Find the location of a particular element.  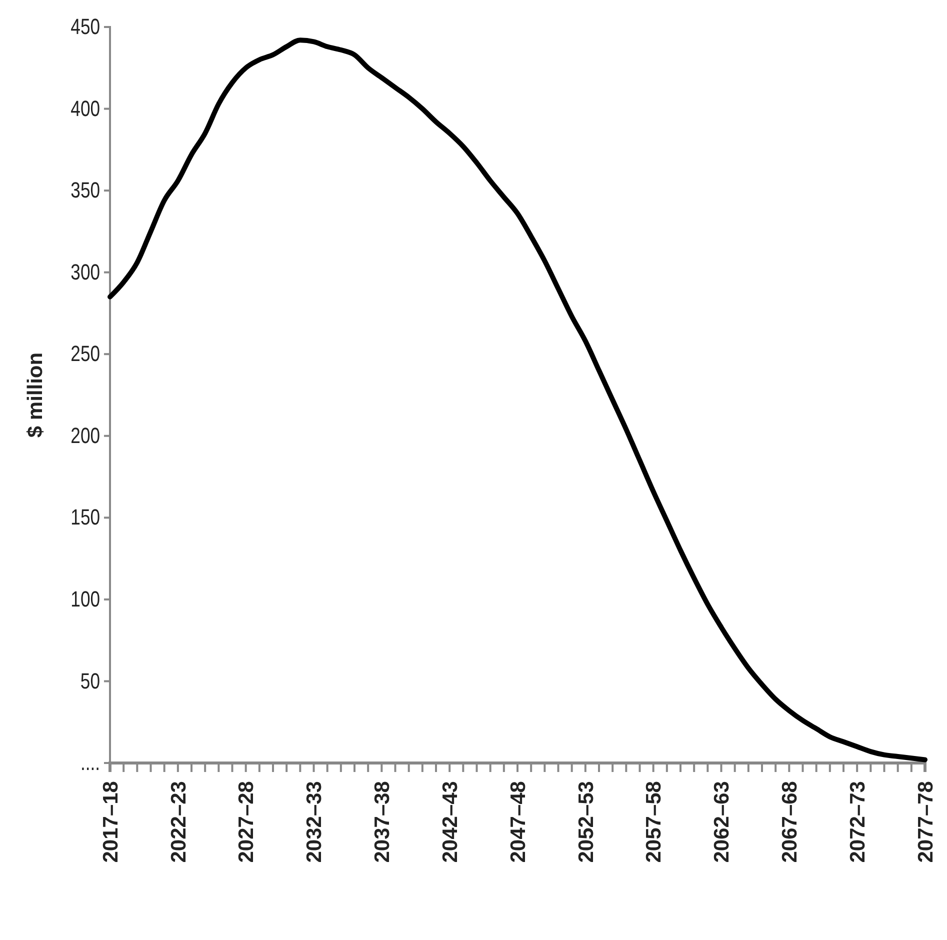

x-tick-label: 2042–43 is located at coordinates (450, 822).